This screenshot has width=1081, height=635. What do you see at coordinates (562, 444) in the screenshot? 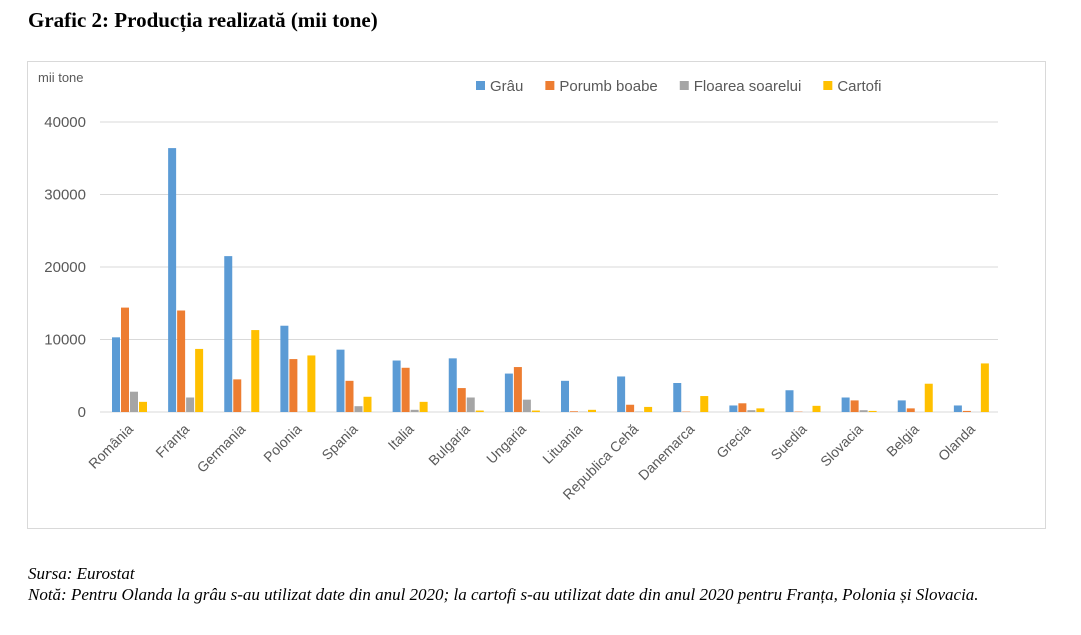
I see `x-tick-label: Lituania` at bounding box center [562, 444].